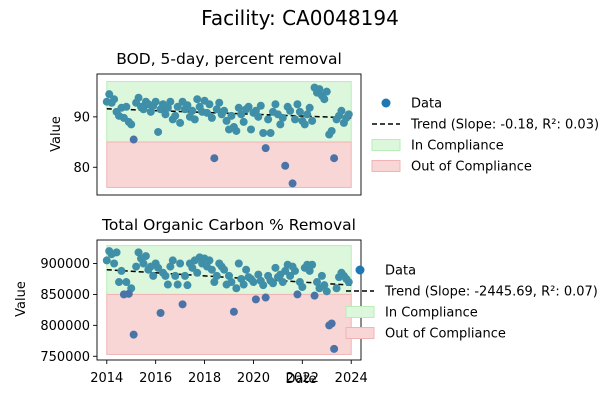 This screenshot has width=600, height=400. Describe the element at coordinates (229, 324) in the screenshot. I see `toc-out-of-compliance-band` at that location.